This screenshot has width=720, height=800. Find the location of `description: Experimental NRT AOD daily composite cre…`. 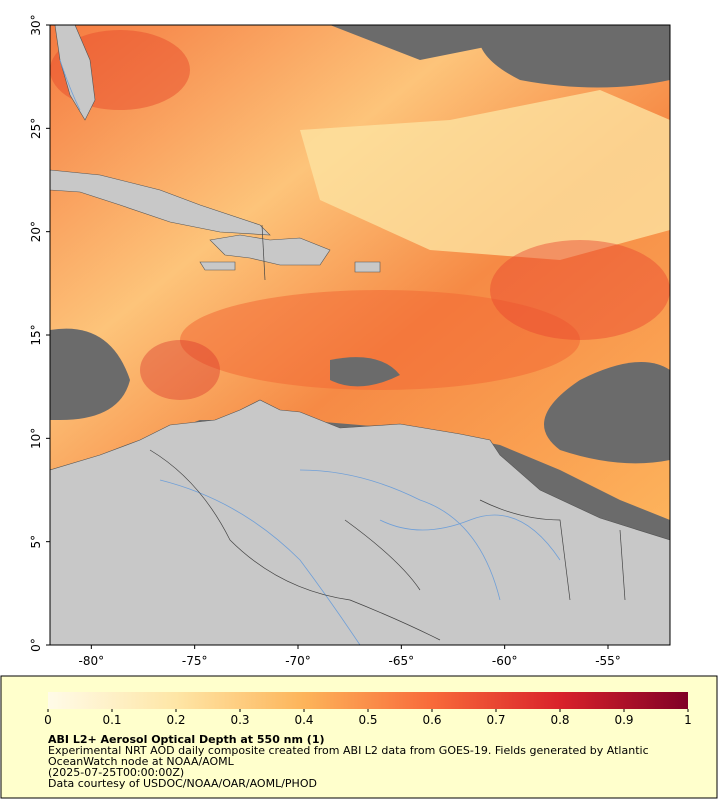

description: Experimental NRT AOD daily composite cre… is located at coordinates (348, 756).